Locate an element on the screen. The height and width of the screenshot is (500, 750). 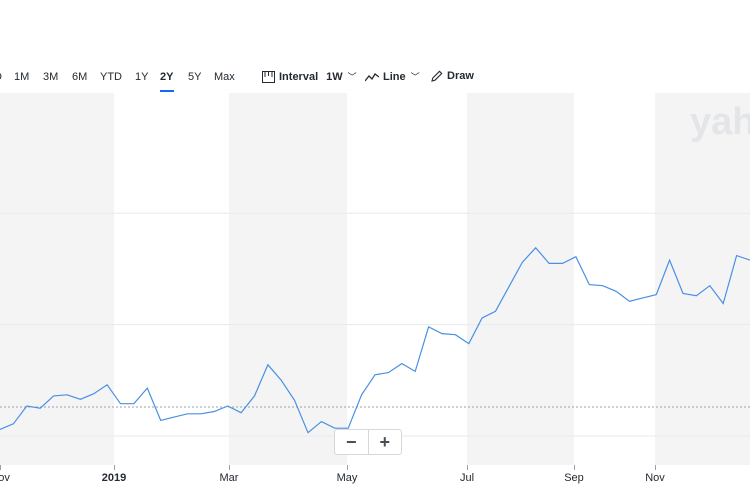
range-2y: 2Y is located at coordinates (167, 77).